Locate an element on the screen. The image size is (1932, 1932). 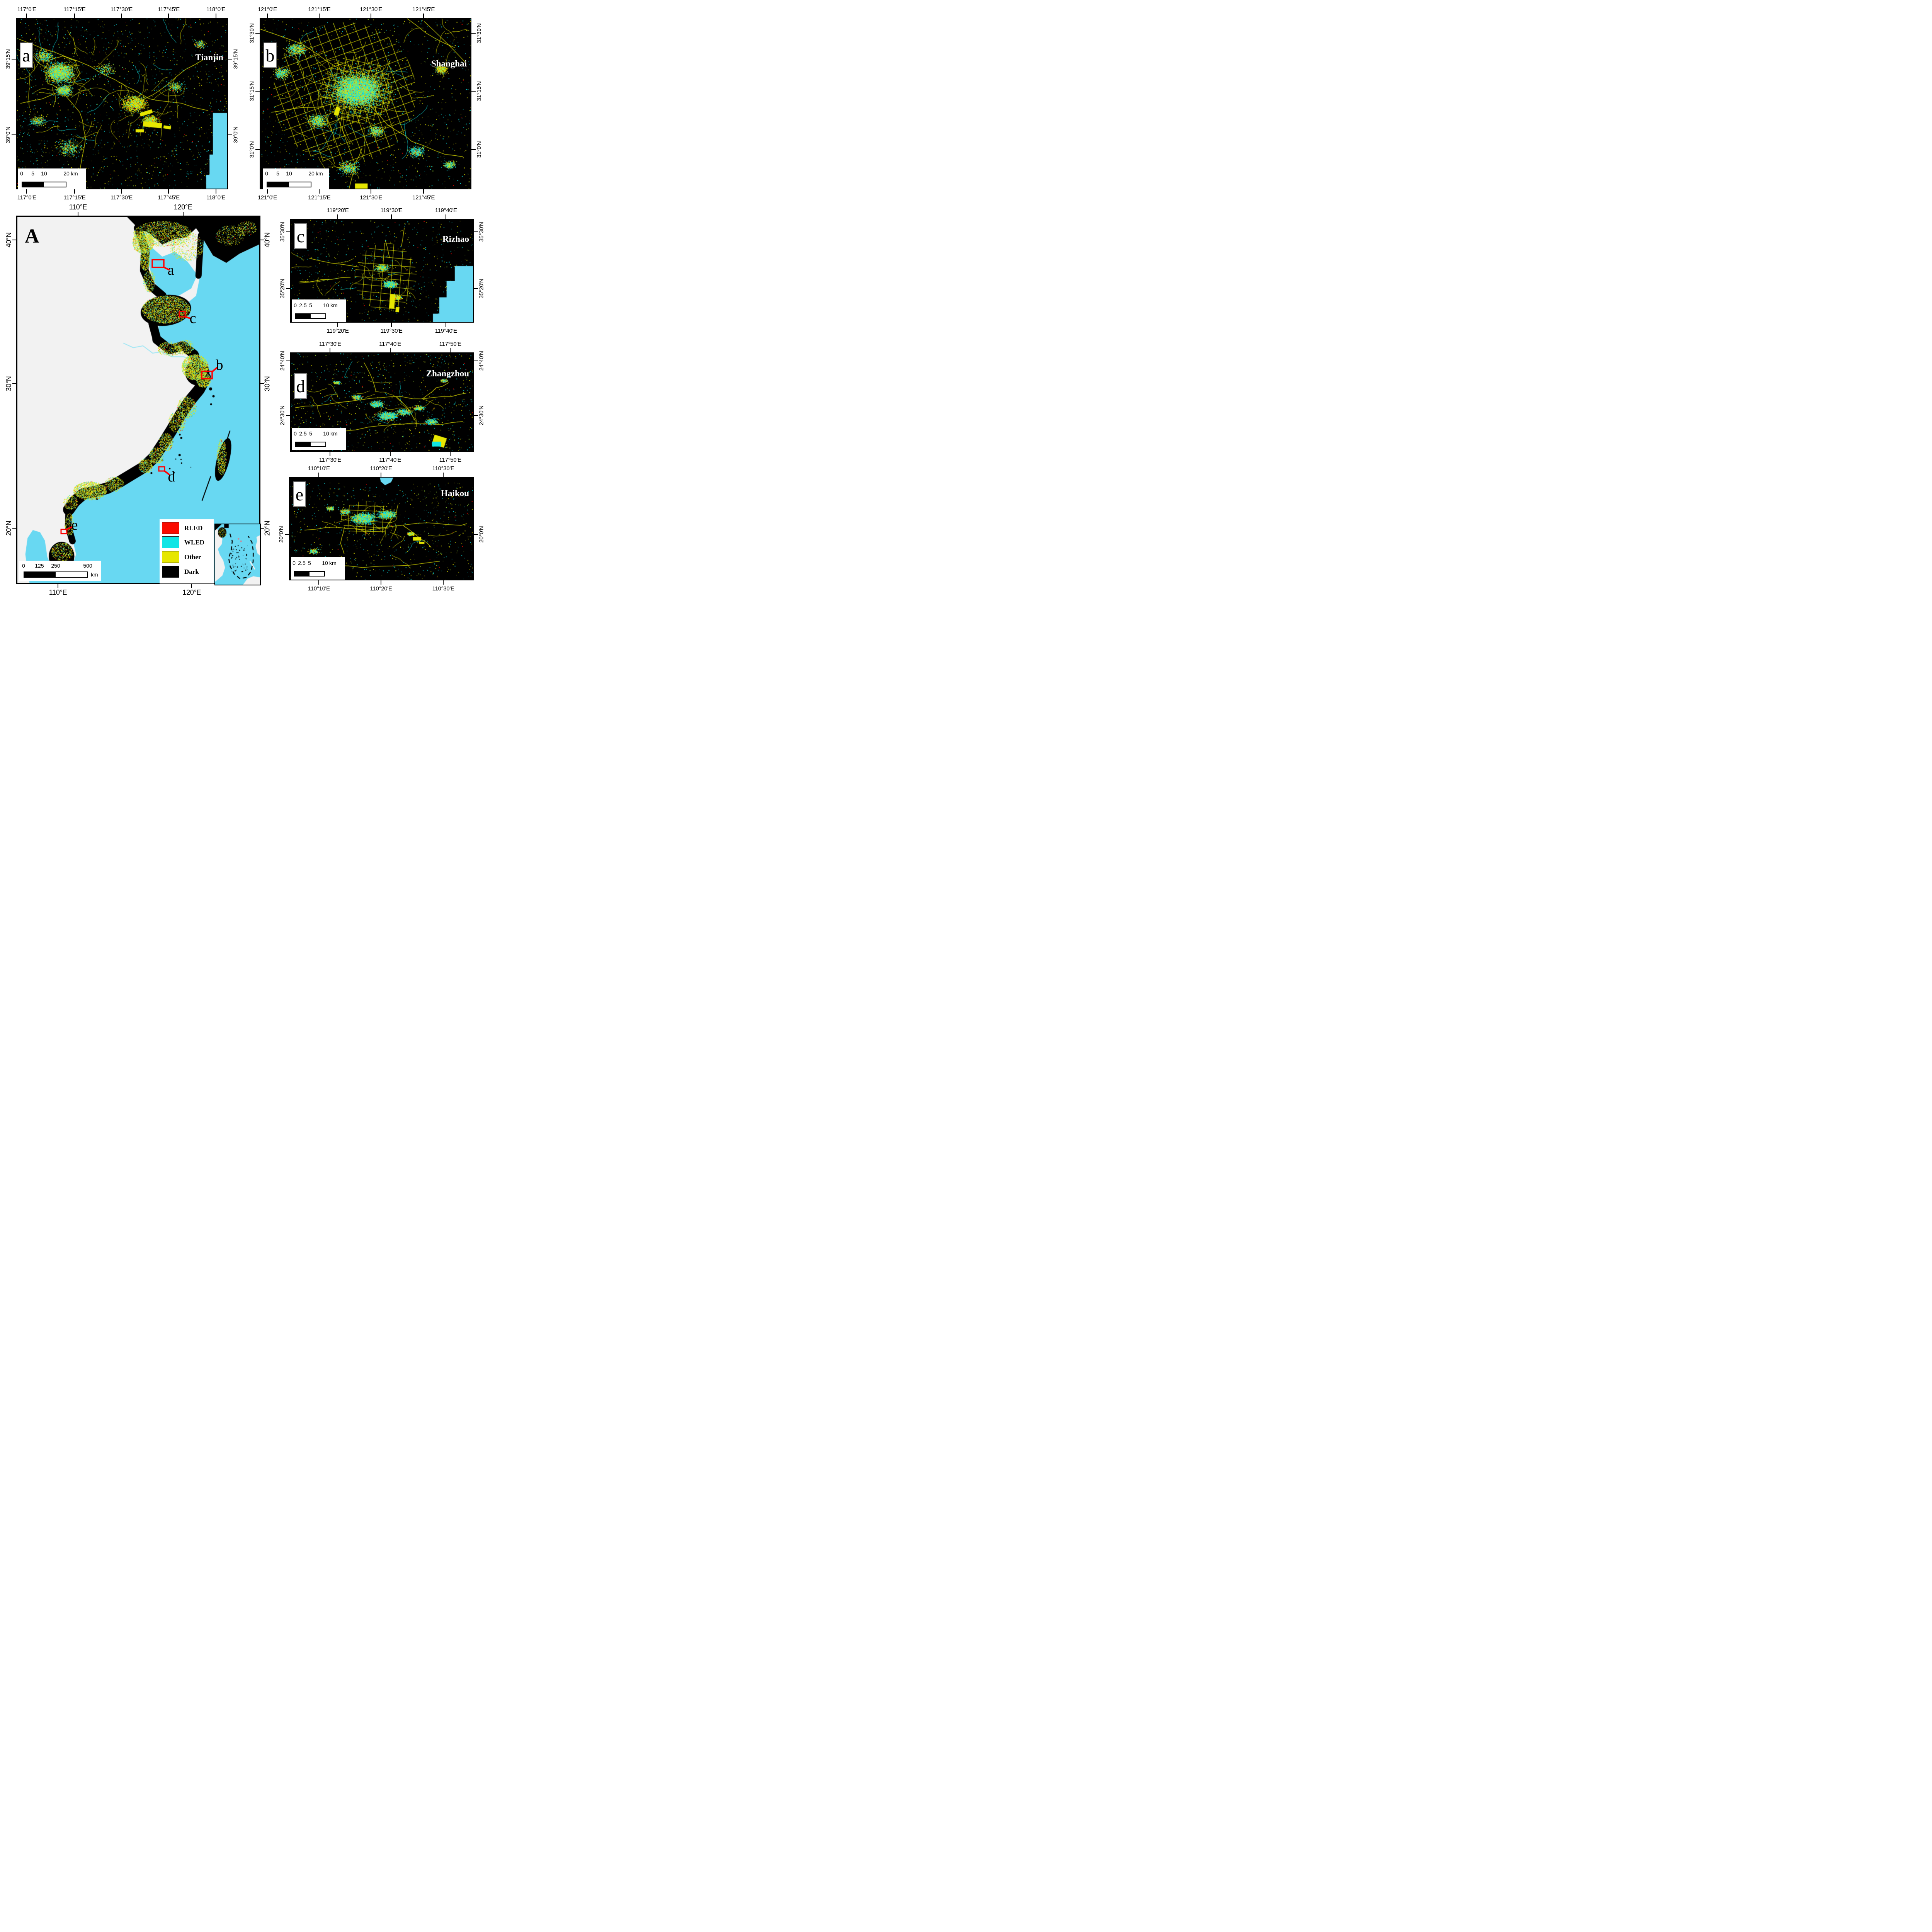
legend-row: Dark is located at coordinates (181, 572).